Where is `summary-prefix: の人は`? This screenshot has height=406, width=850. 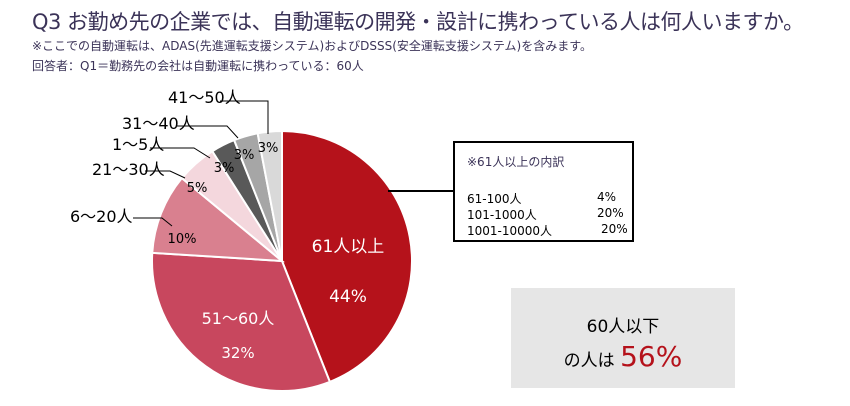 summary-prefix: の人は is located at coordinates (589, 361).